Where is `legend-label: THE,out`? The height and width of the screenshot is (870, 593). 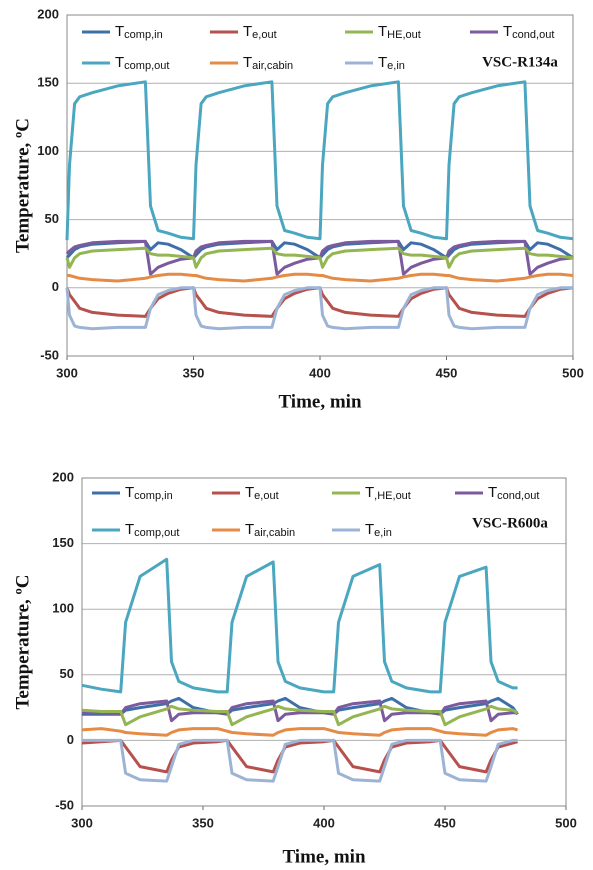
legend-label: THE,out is located at coordinates (399, 32).